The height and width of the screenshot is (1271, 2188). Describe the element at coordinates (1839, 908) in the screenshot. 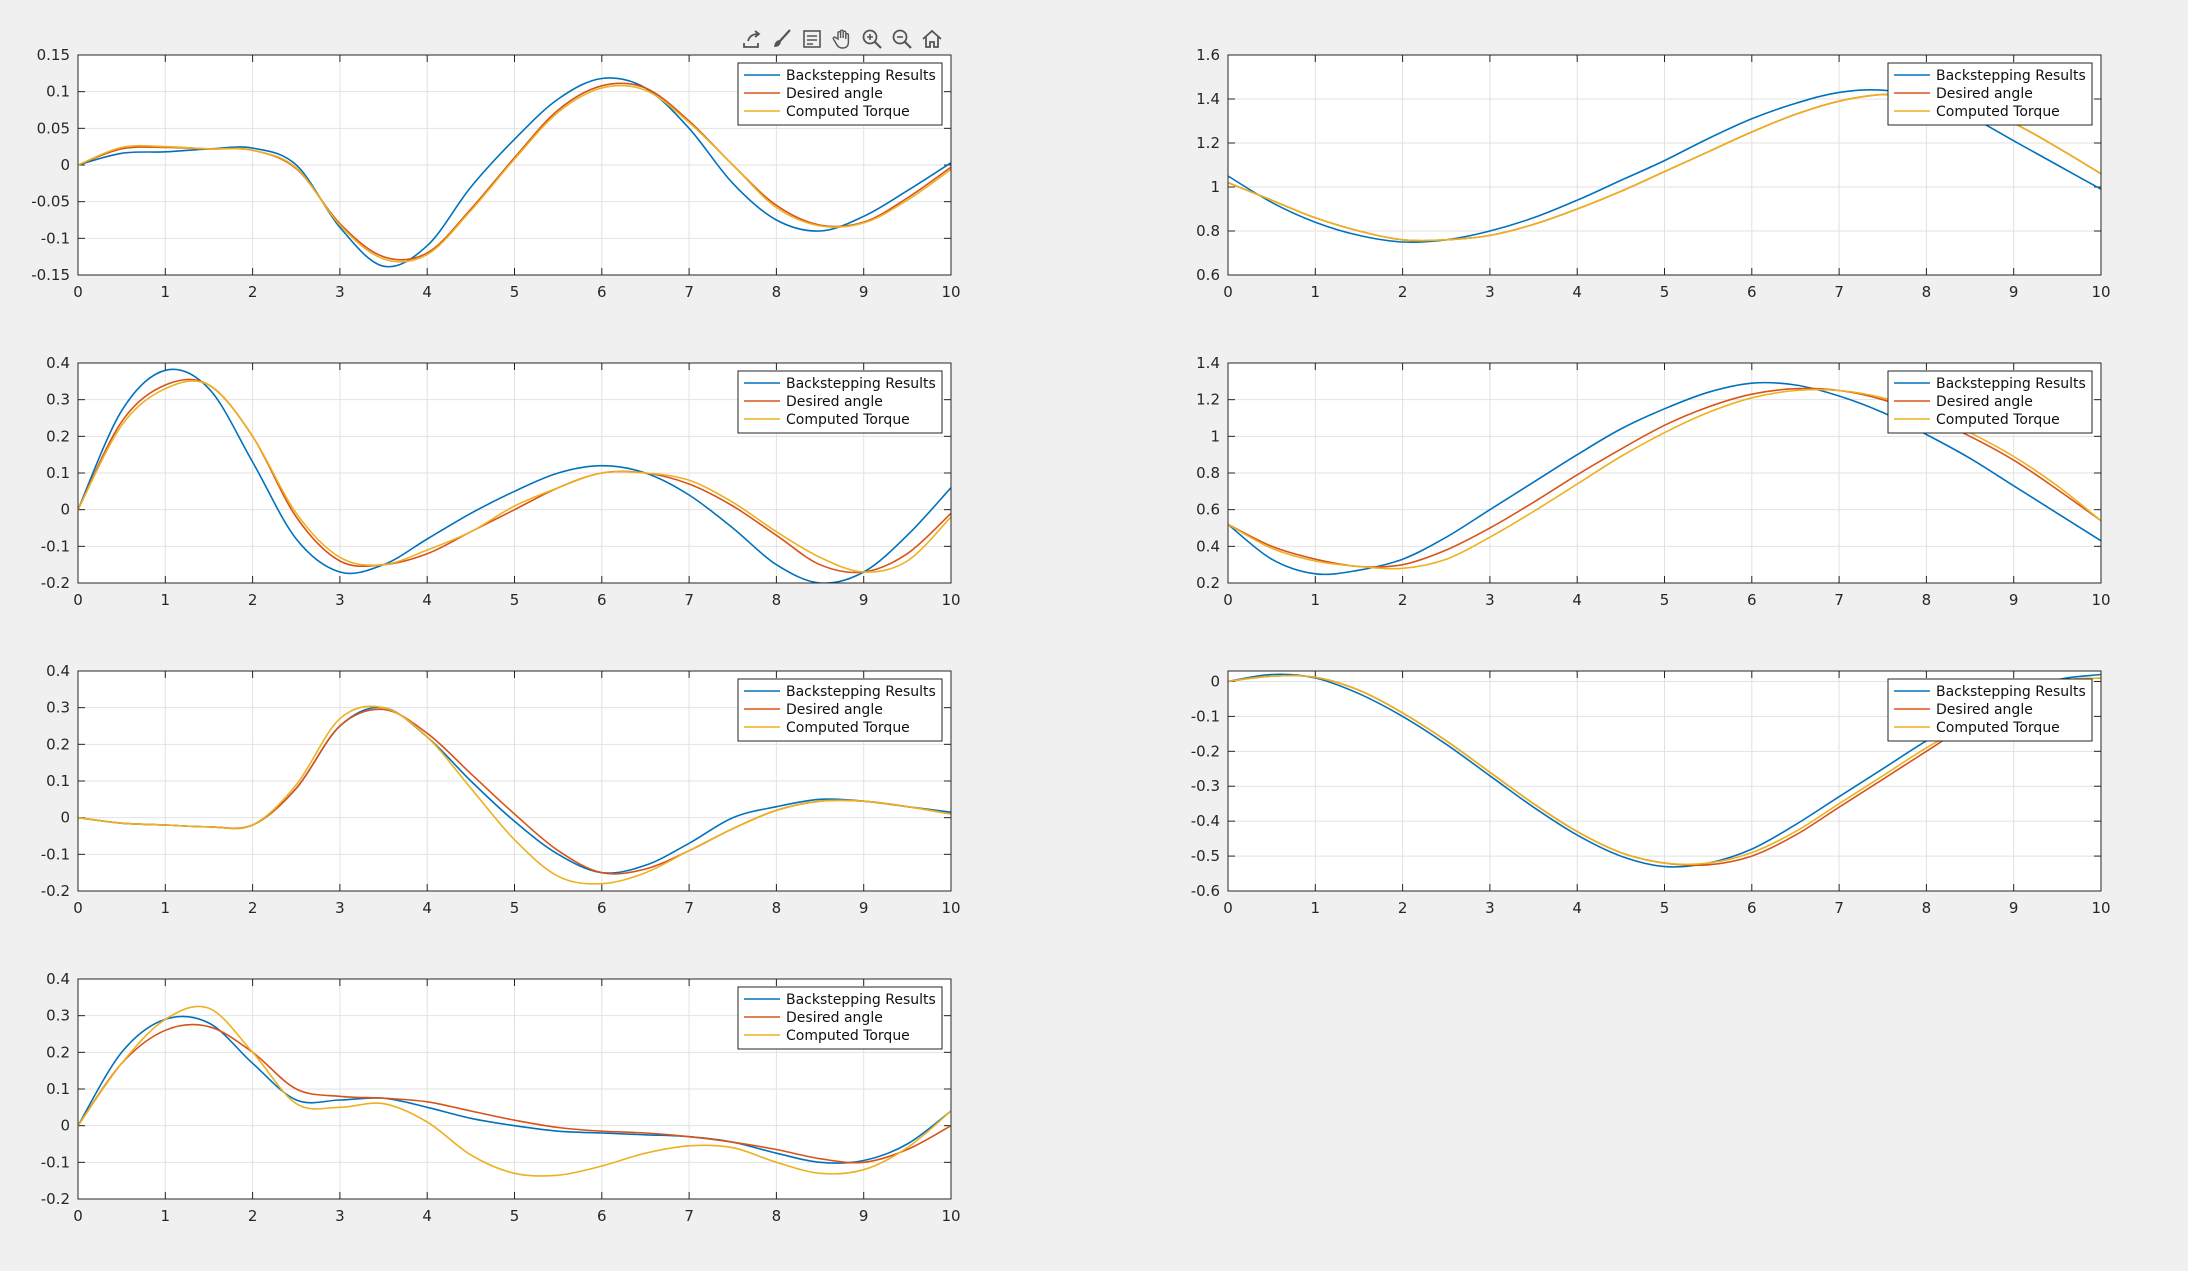

I see `x-tick-label: 7` at that location.